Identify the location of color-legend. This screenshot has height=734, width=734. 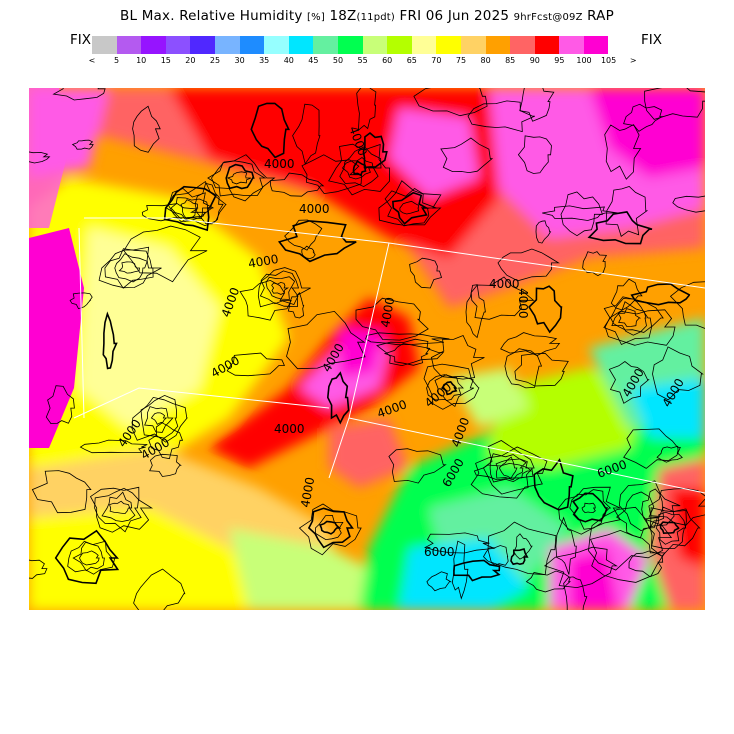
(350, 45).